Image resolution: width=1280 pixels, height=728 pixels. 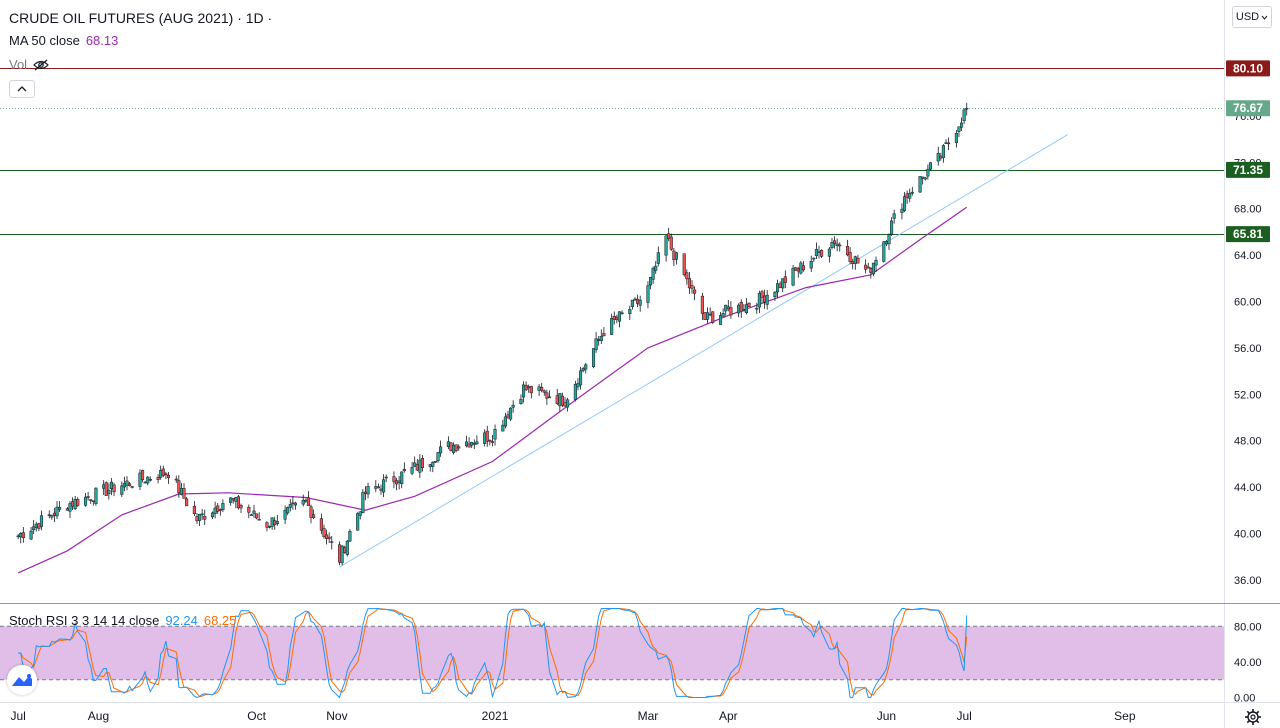 What do you see at coordinates (1248, 303) in the screenshot?
I see `price-tick-label: 60.00` at bounding box center [1248, 303].